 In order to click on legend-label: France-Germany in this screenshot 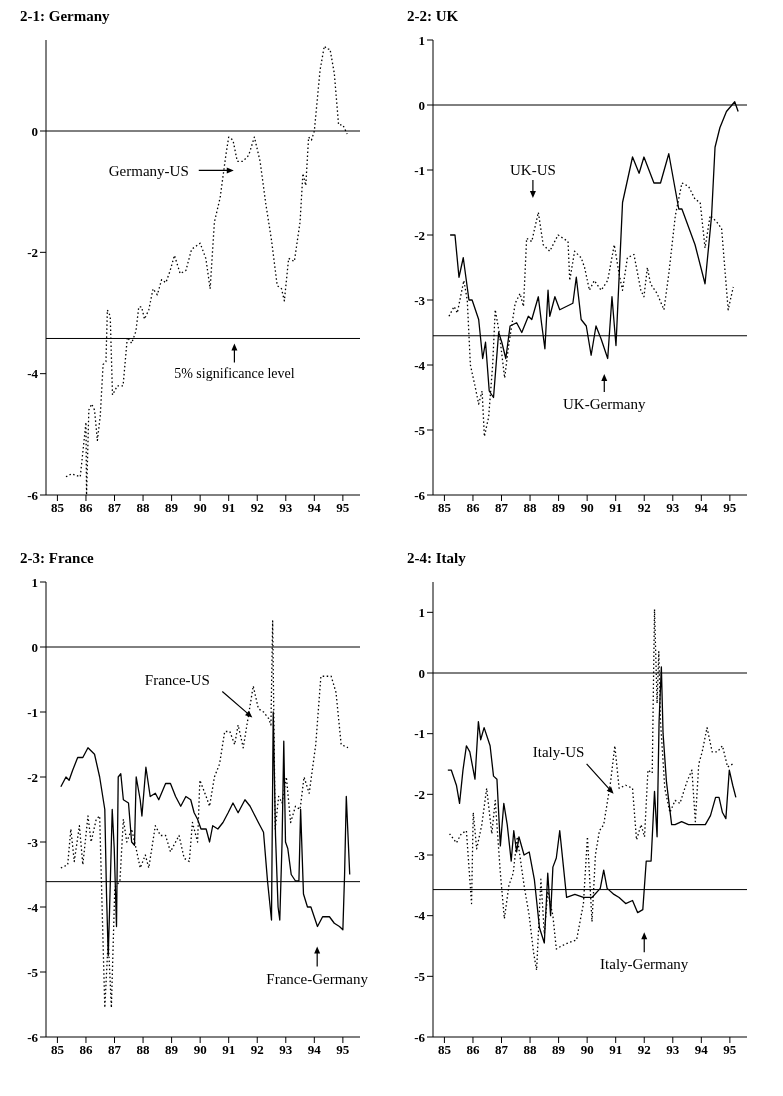, I will do `click(317, 978)`.